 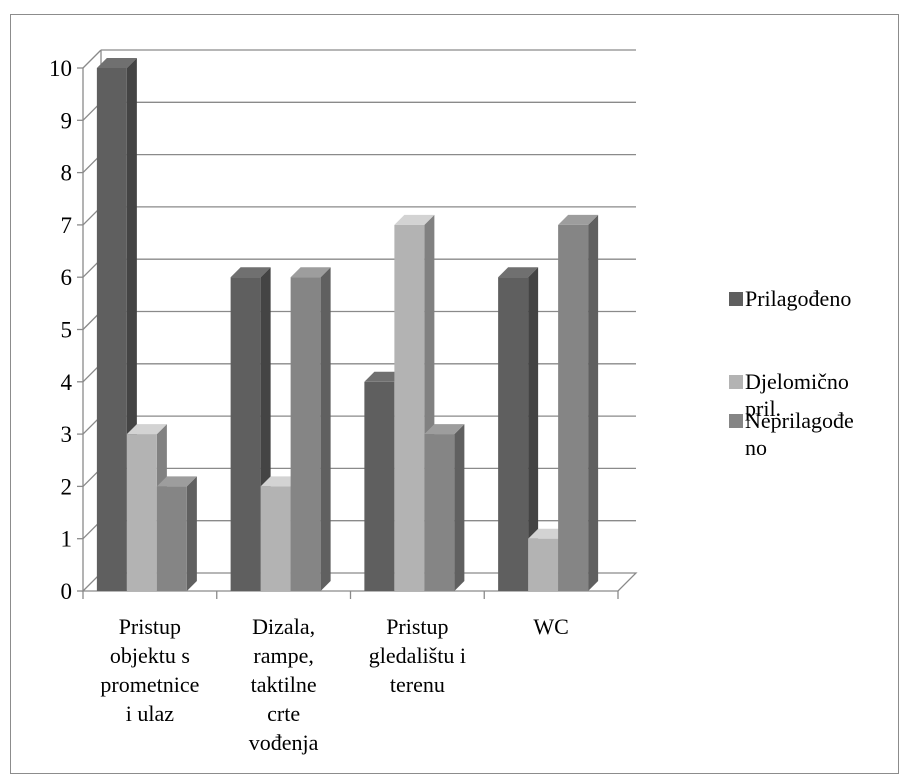 I want to click on x-tick-label: i ulaz, so click(x=150, y=713).